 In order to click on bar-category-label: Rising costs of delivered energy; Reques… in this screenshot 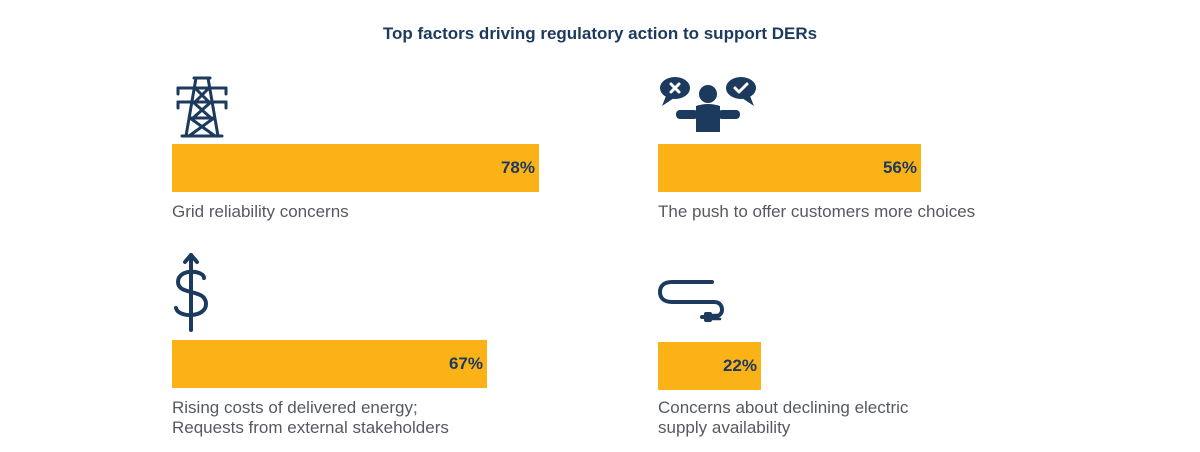, I will do `click(310, 417)`.